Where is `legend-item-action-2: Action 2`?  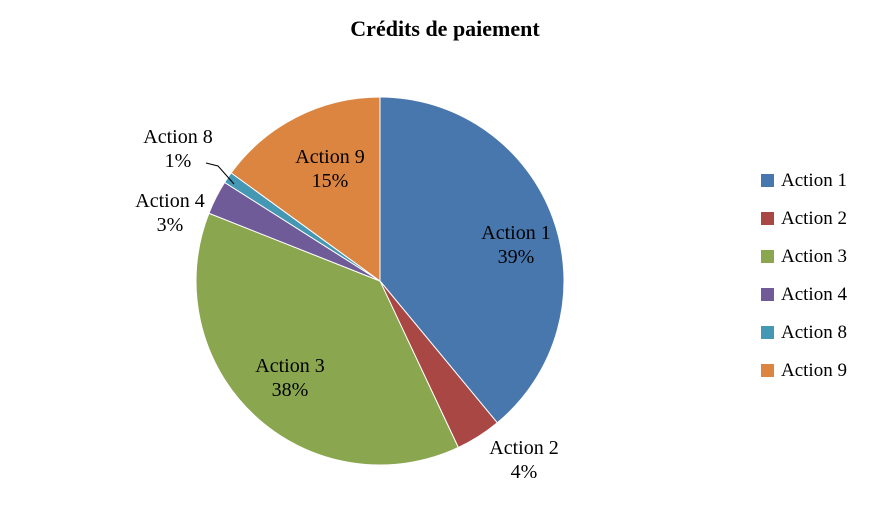 legend-item-action-2: Action 2 is located at coordinates (804, 218).